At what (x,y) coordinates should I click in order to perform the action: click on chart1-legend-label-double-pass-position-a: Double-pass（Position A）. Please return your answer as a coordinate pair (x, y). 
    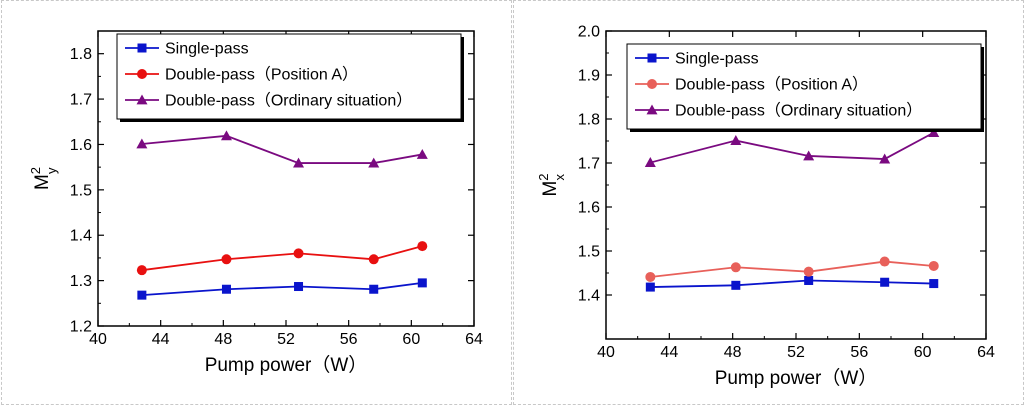
    Looking at the image, I should click on (261, 75).